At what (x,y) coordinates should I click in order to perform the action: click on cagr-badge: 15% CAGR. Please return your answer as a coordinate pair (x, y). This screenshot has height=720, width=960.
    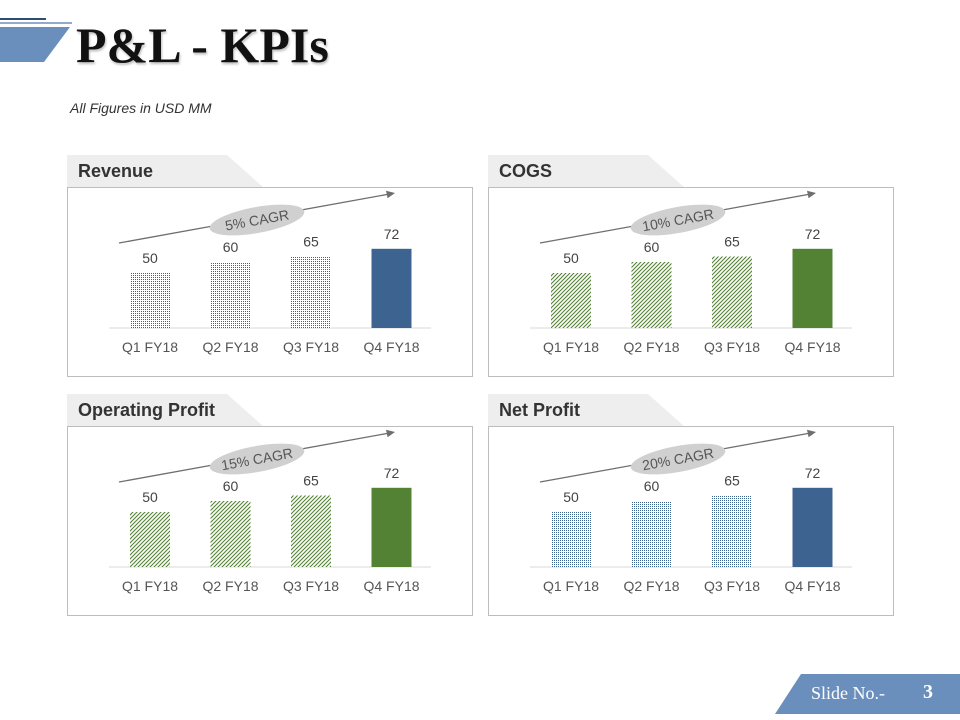
    Looking at the image, I should click on (257, 459).